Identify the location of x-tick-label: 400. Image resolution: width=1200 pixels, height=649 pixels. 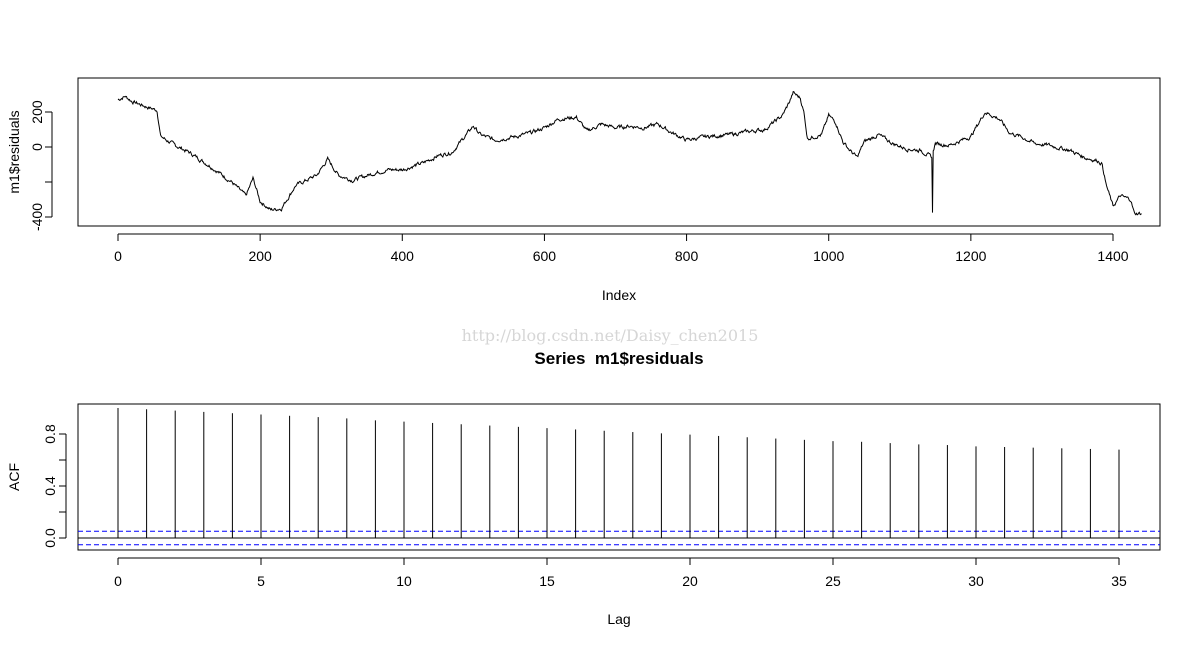
(403, 256).